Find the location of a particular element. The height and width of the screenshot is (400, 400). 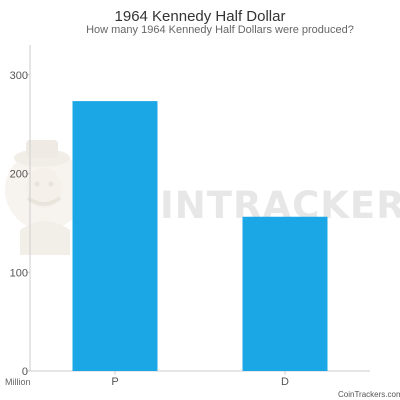

y-tick-label: 100 is located at coordinates (19, 273).